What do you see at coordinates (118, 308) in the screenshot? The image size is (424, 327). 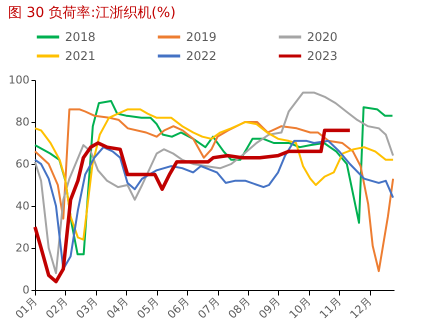 I see `x-tick-label: 04月` at bounding box center [118, 308].